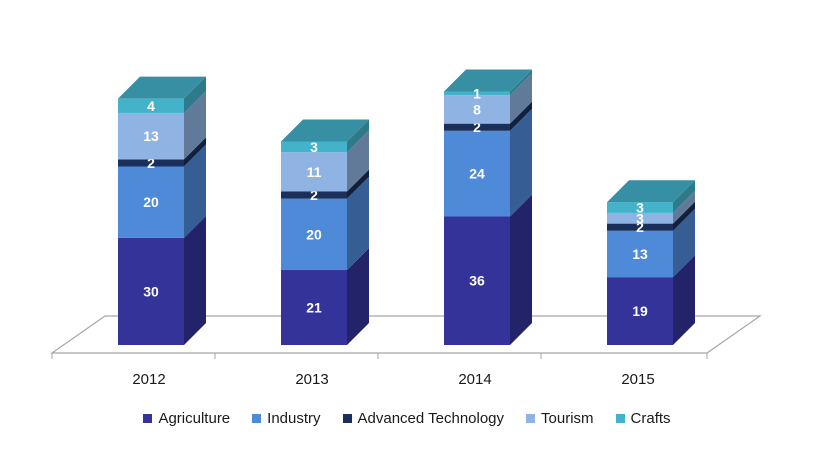 The height and width of the screenshot is (450, 814). Describe the element at coordinates (325, 130) in the screenshot. I see `bar-top-2013` at that location.